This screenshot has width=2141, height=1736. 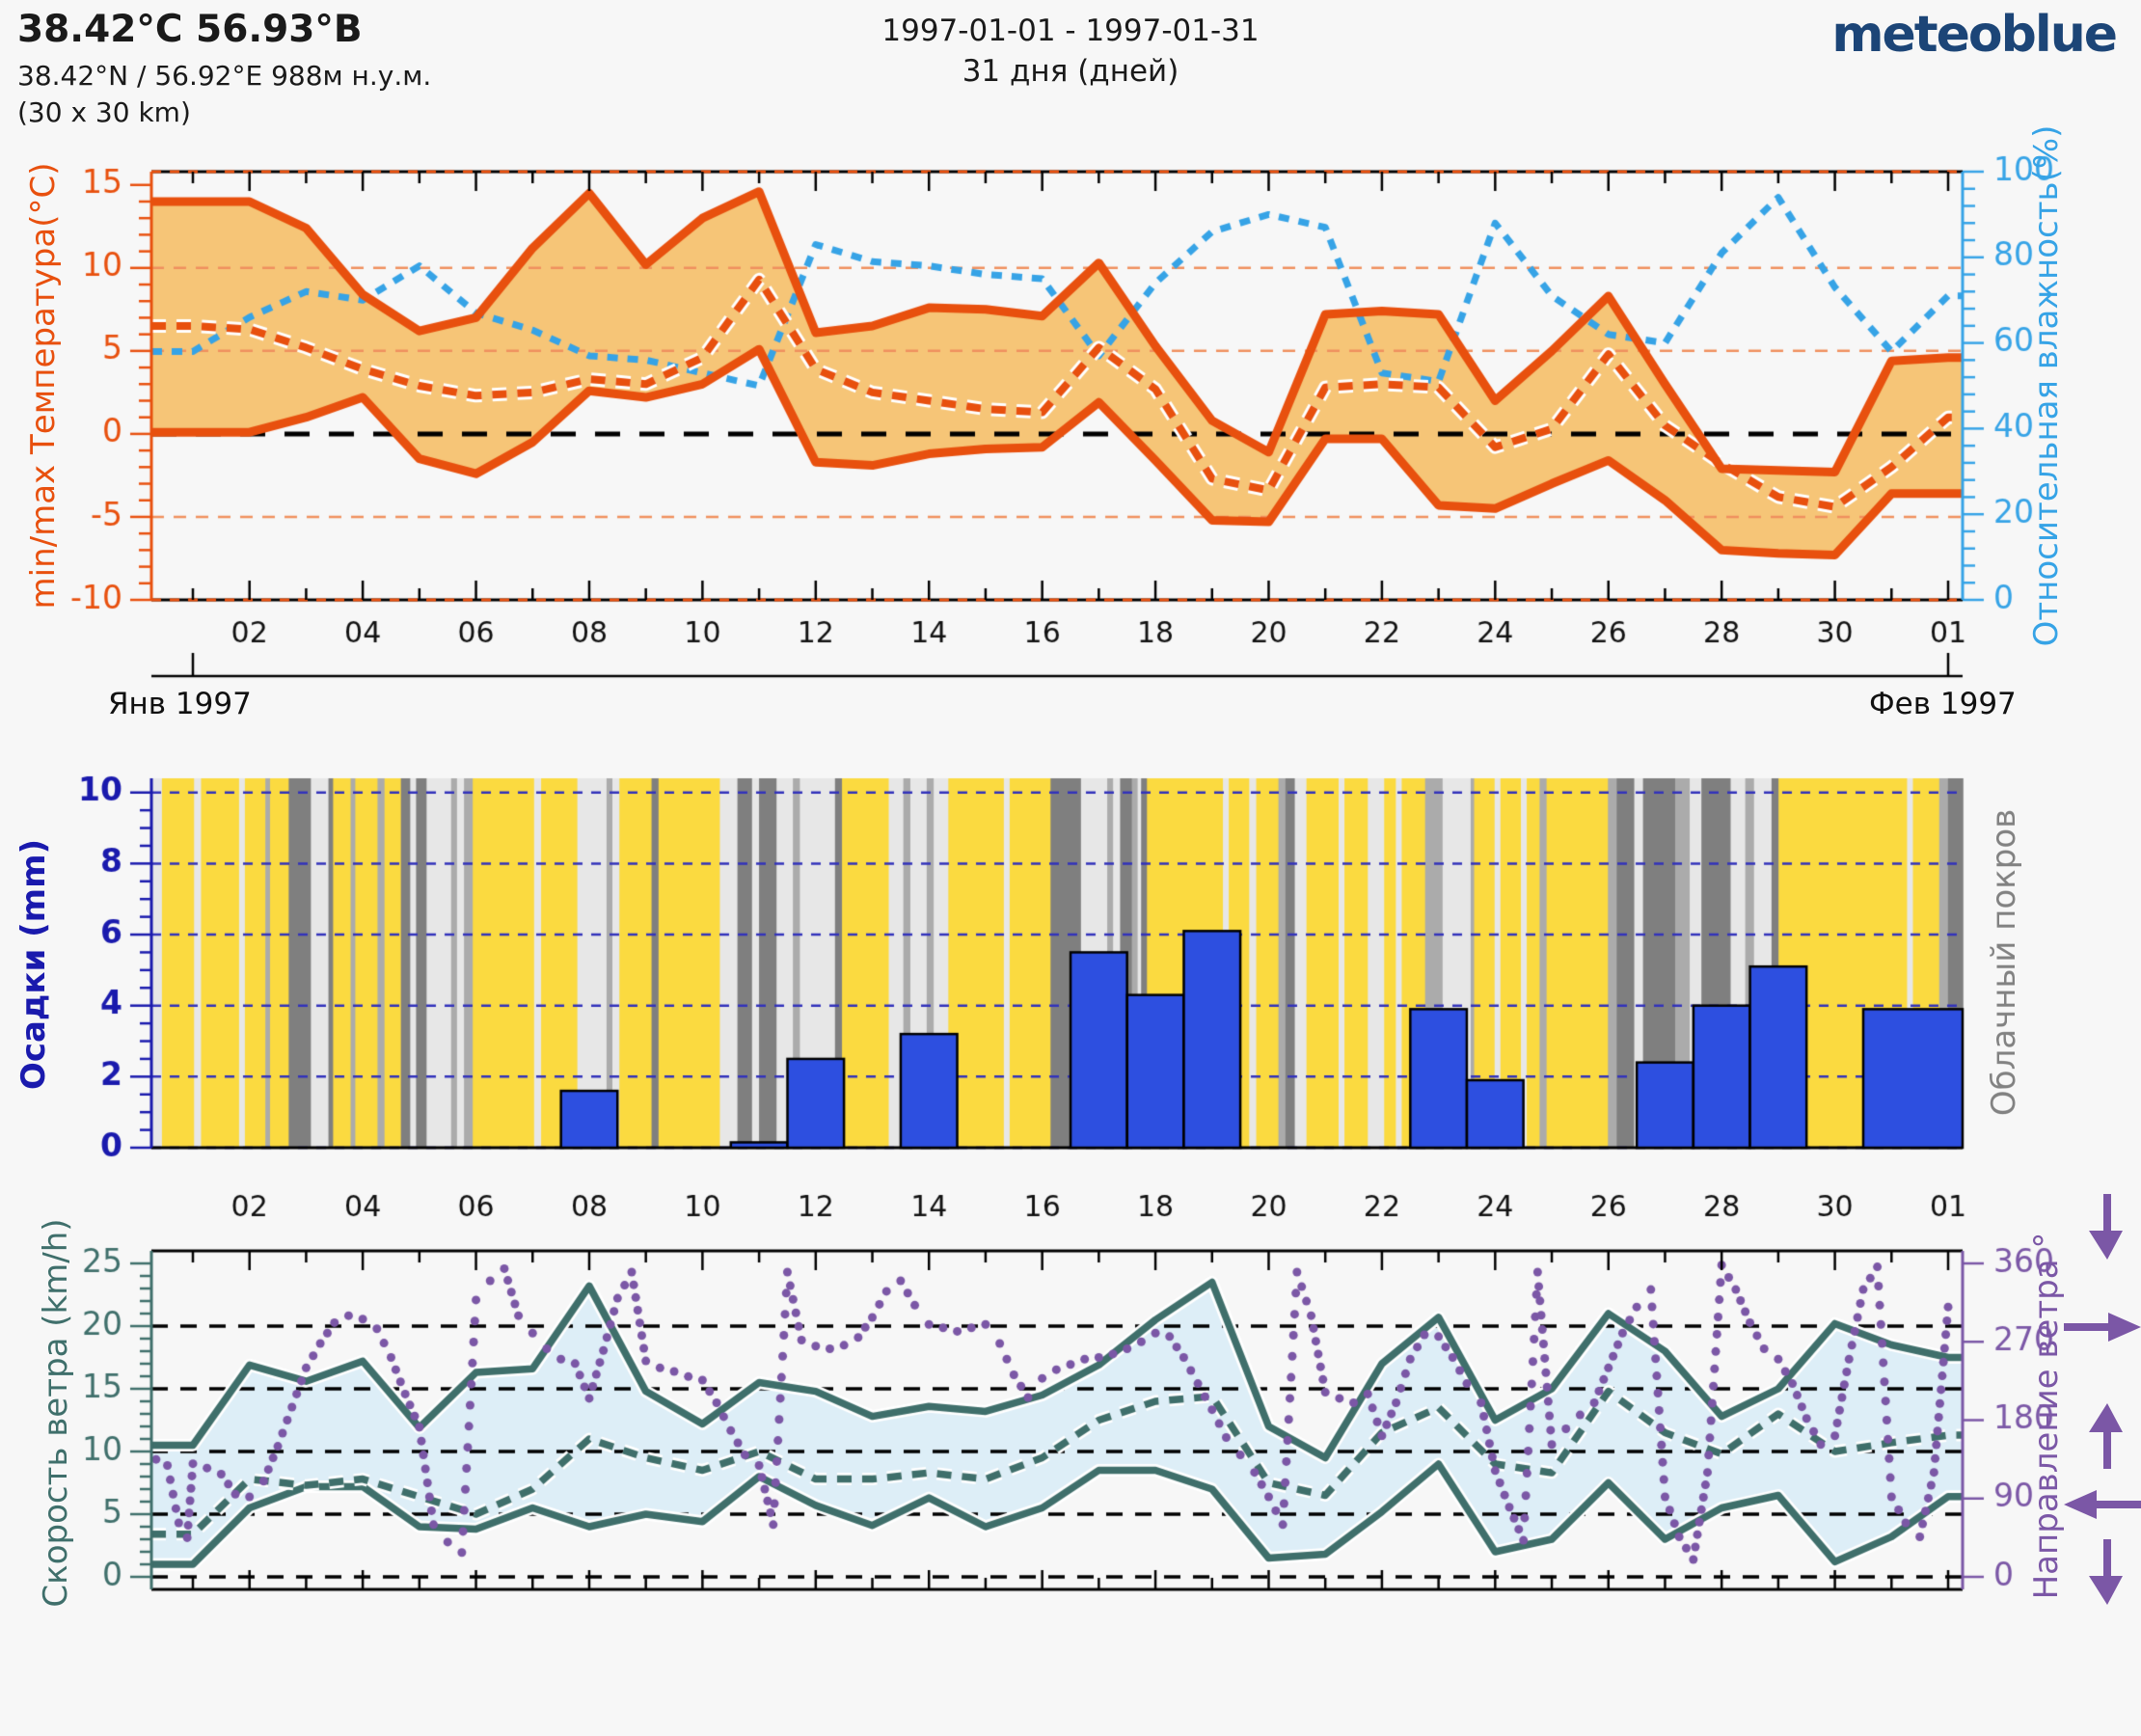 What do you see at coordinates (180, 704) in the screenshot?
I see `month-label-january: Янв 1997` at bounding box center [180, 704].